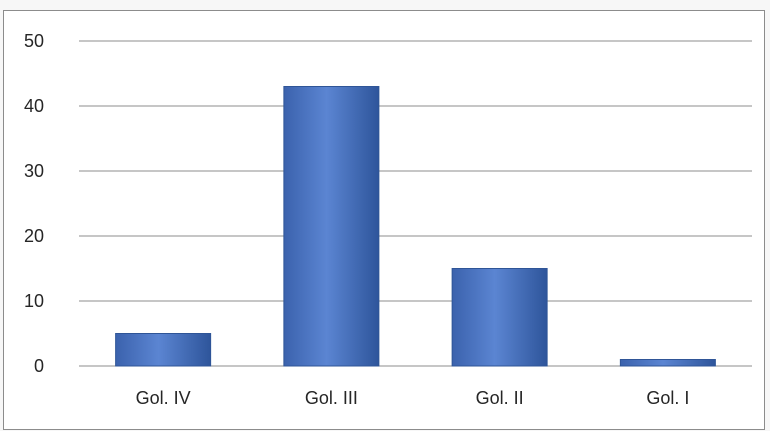 This screenshot has height=431, width=770. Describe the element at coordinates (413, 398) in the screenshot. I see `x-axis-ticks: Gol. IV Gol. III Gol. II Gol. I` at that location.